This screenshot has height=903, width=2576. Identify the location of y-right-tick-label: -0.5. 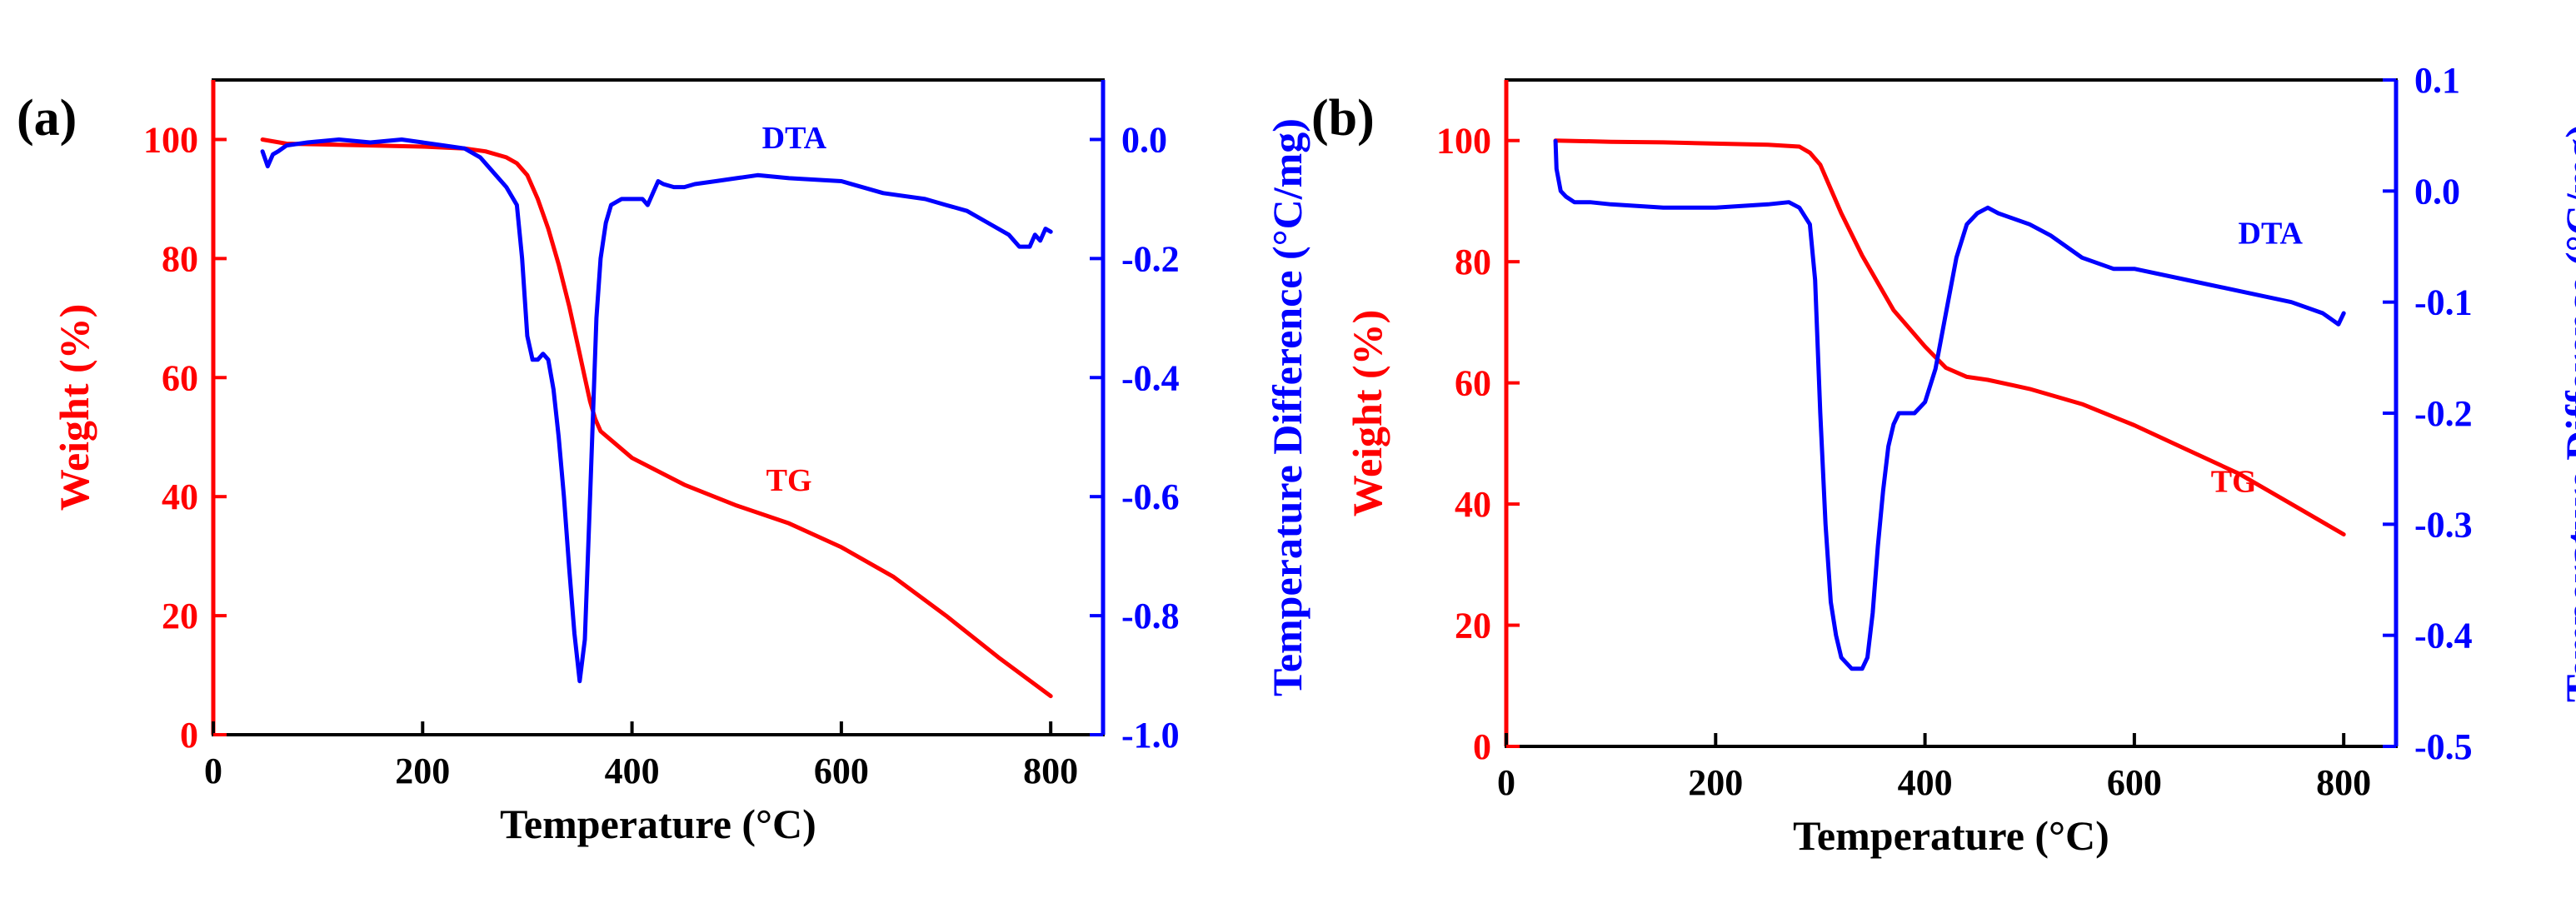
(2443, 746).